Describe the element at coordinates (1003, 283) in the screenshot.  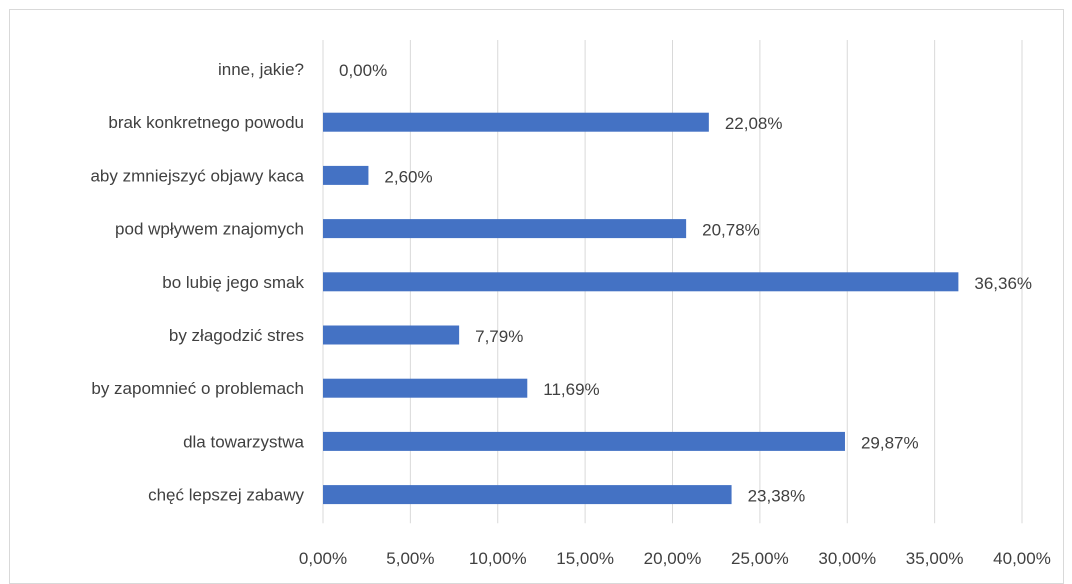
I see `data-label: 36,36%` at that location.